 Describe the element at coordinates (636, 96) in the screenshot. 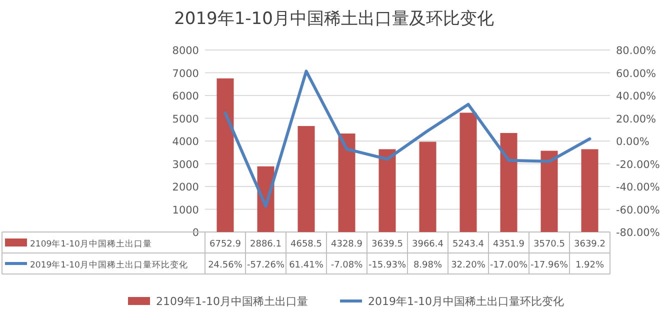

I see `y2-tick-label: 40.00%` at that location.